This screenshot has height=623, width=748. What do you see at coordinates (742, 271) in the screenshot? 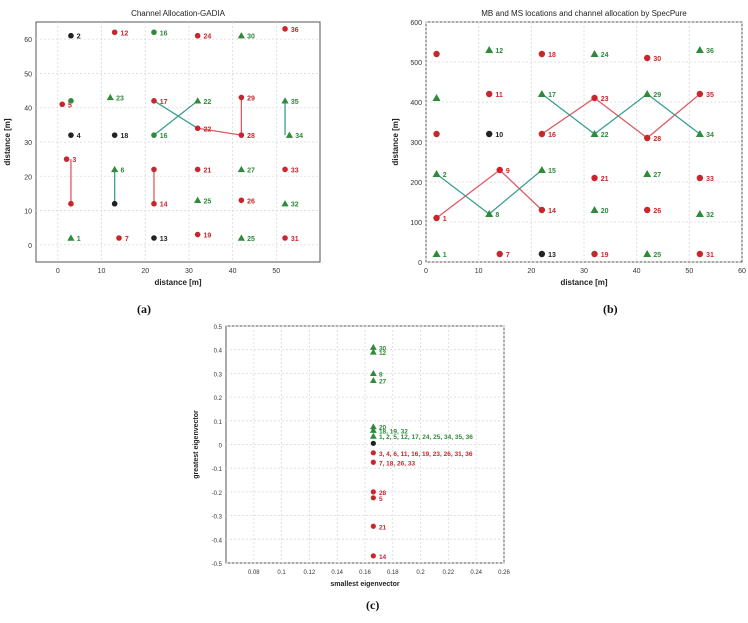
I see `x-tick-label: 60` at bounding box center [742, 271].